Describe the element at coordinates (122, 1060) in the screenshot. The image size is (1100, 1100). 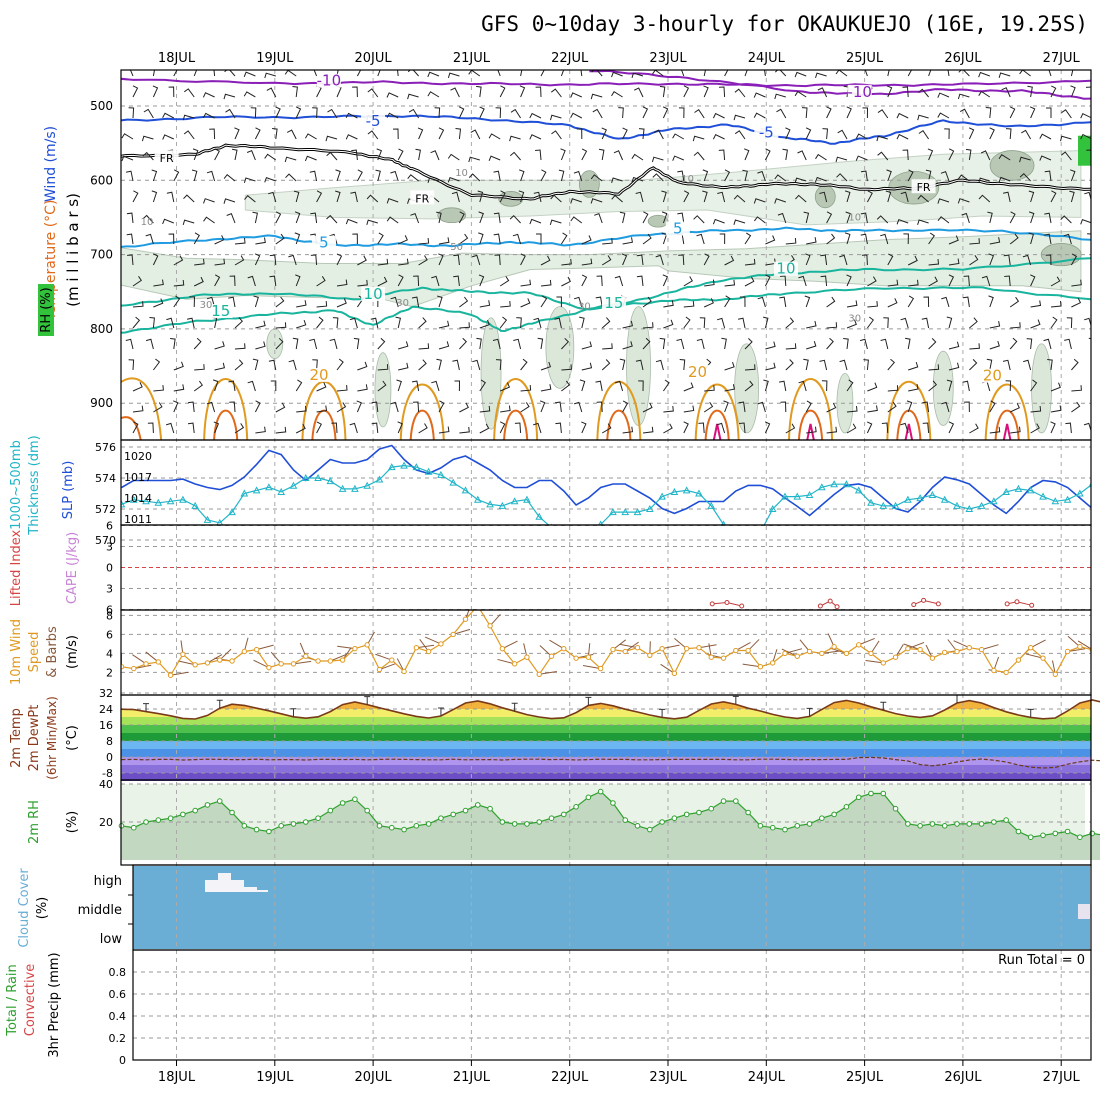
I see `precip-tick-label: 0` at that location.